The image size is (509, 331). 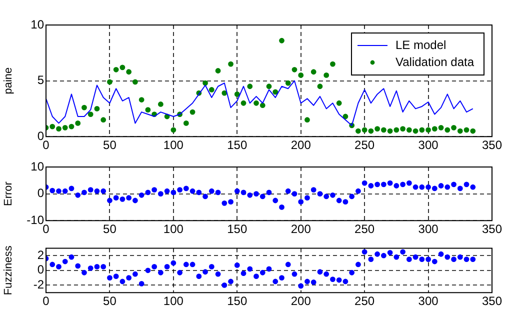 What do you see at coordinates (434, 61) in the screenshot?
I see `legend-label: Validation data` at bounding box center [434, 61].